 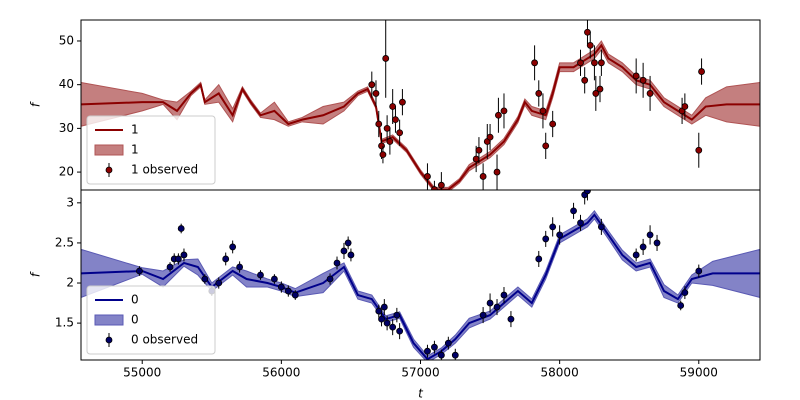 I want to click on y-tick-label: 1.5, so click(x=64, y=323).